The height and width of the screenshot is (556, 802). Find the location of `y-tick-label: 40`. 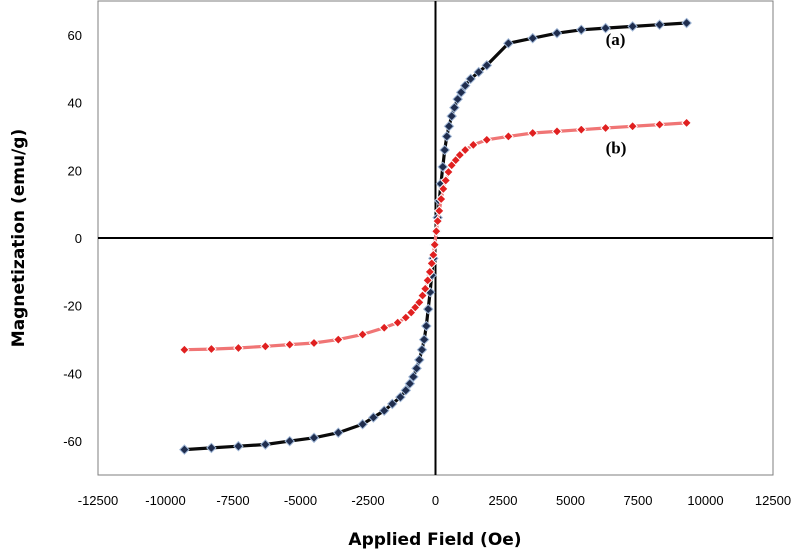

y-tick-label: 40 is located at coordinates (75, 103).